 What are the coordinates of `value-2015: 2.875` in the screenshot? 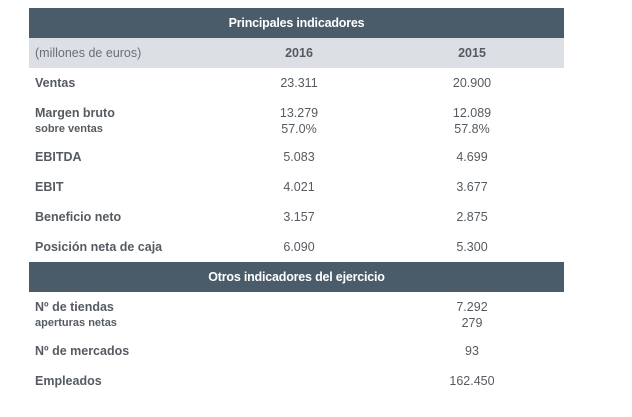 It's located at (472, 217).